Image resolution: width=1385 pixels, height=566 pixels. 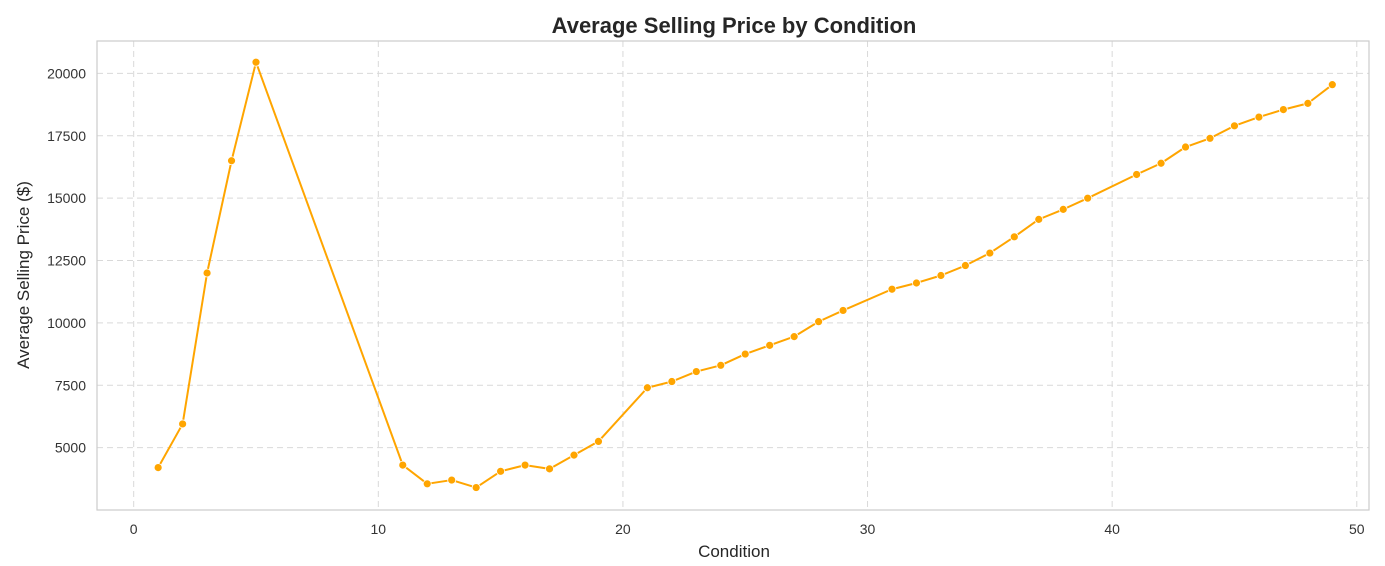 I want to click on y-tick-label: 7500, so click(x=70, y=385).